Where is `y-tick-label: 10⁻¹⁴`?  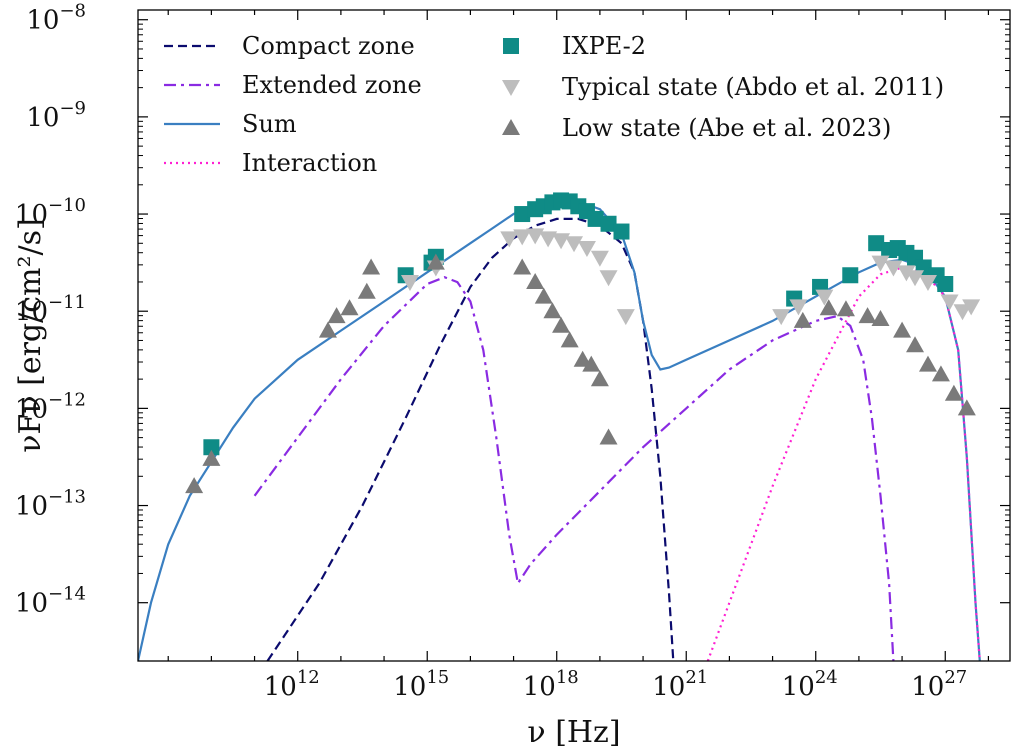 y-tick-label: 10⁻¹⁴ is located at coordinates (50, 601).